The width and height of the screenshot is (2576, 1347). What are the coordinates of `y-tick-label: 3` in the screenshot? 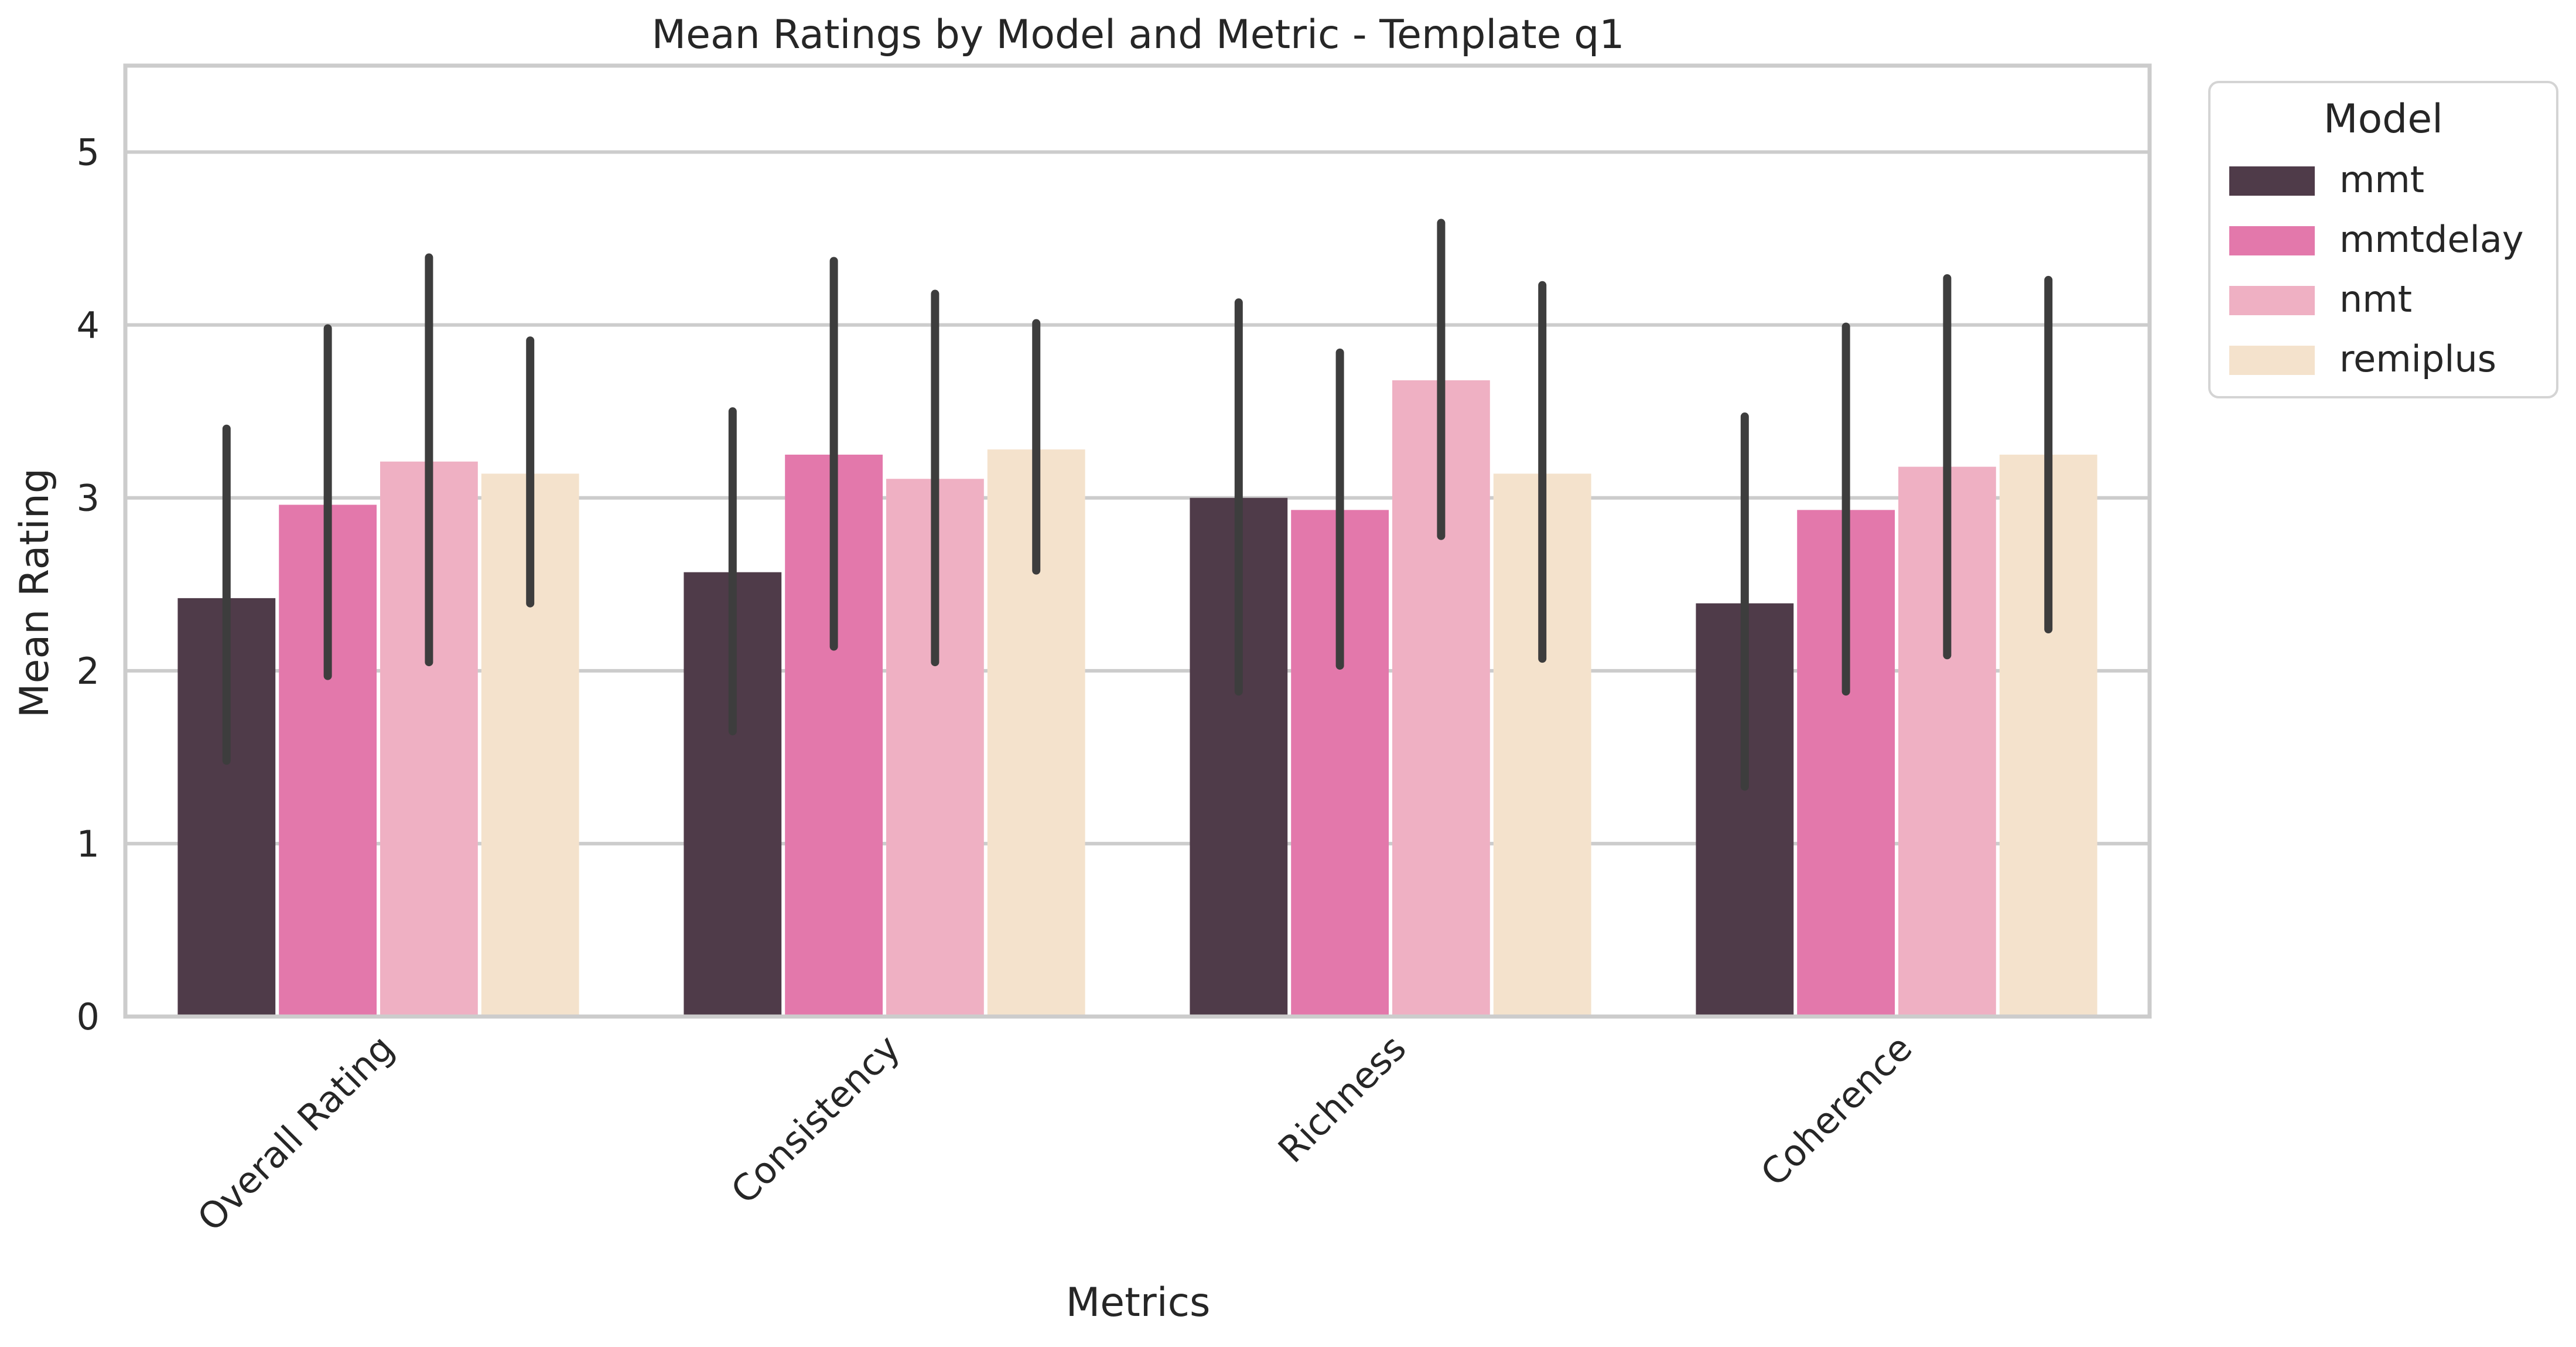 It's located at (89, 499).